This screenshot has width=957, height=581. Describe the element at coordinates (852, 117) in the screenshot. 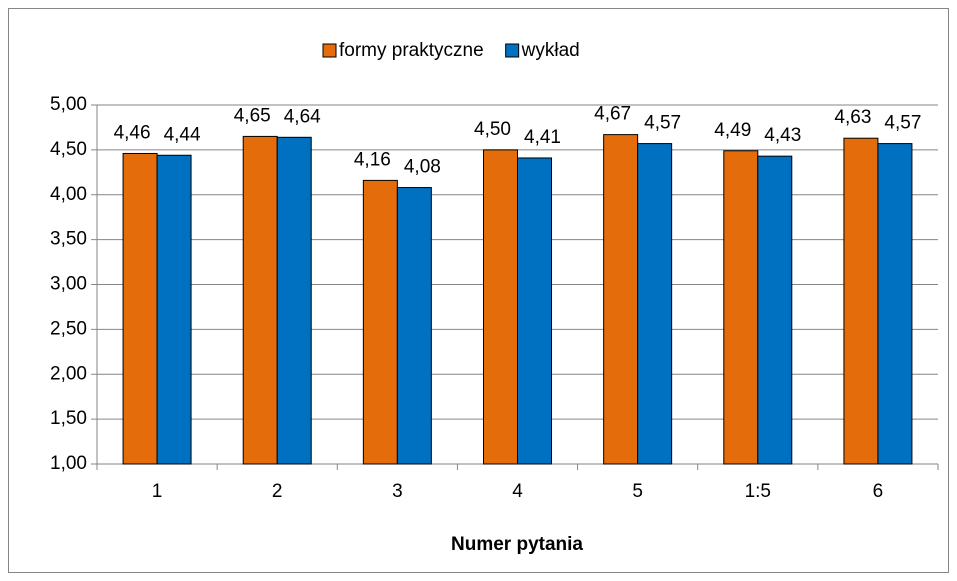

I see `value-label: 4,63` at that location.